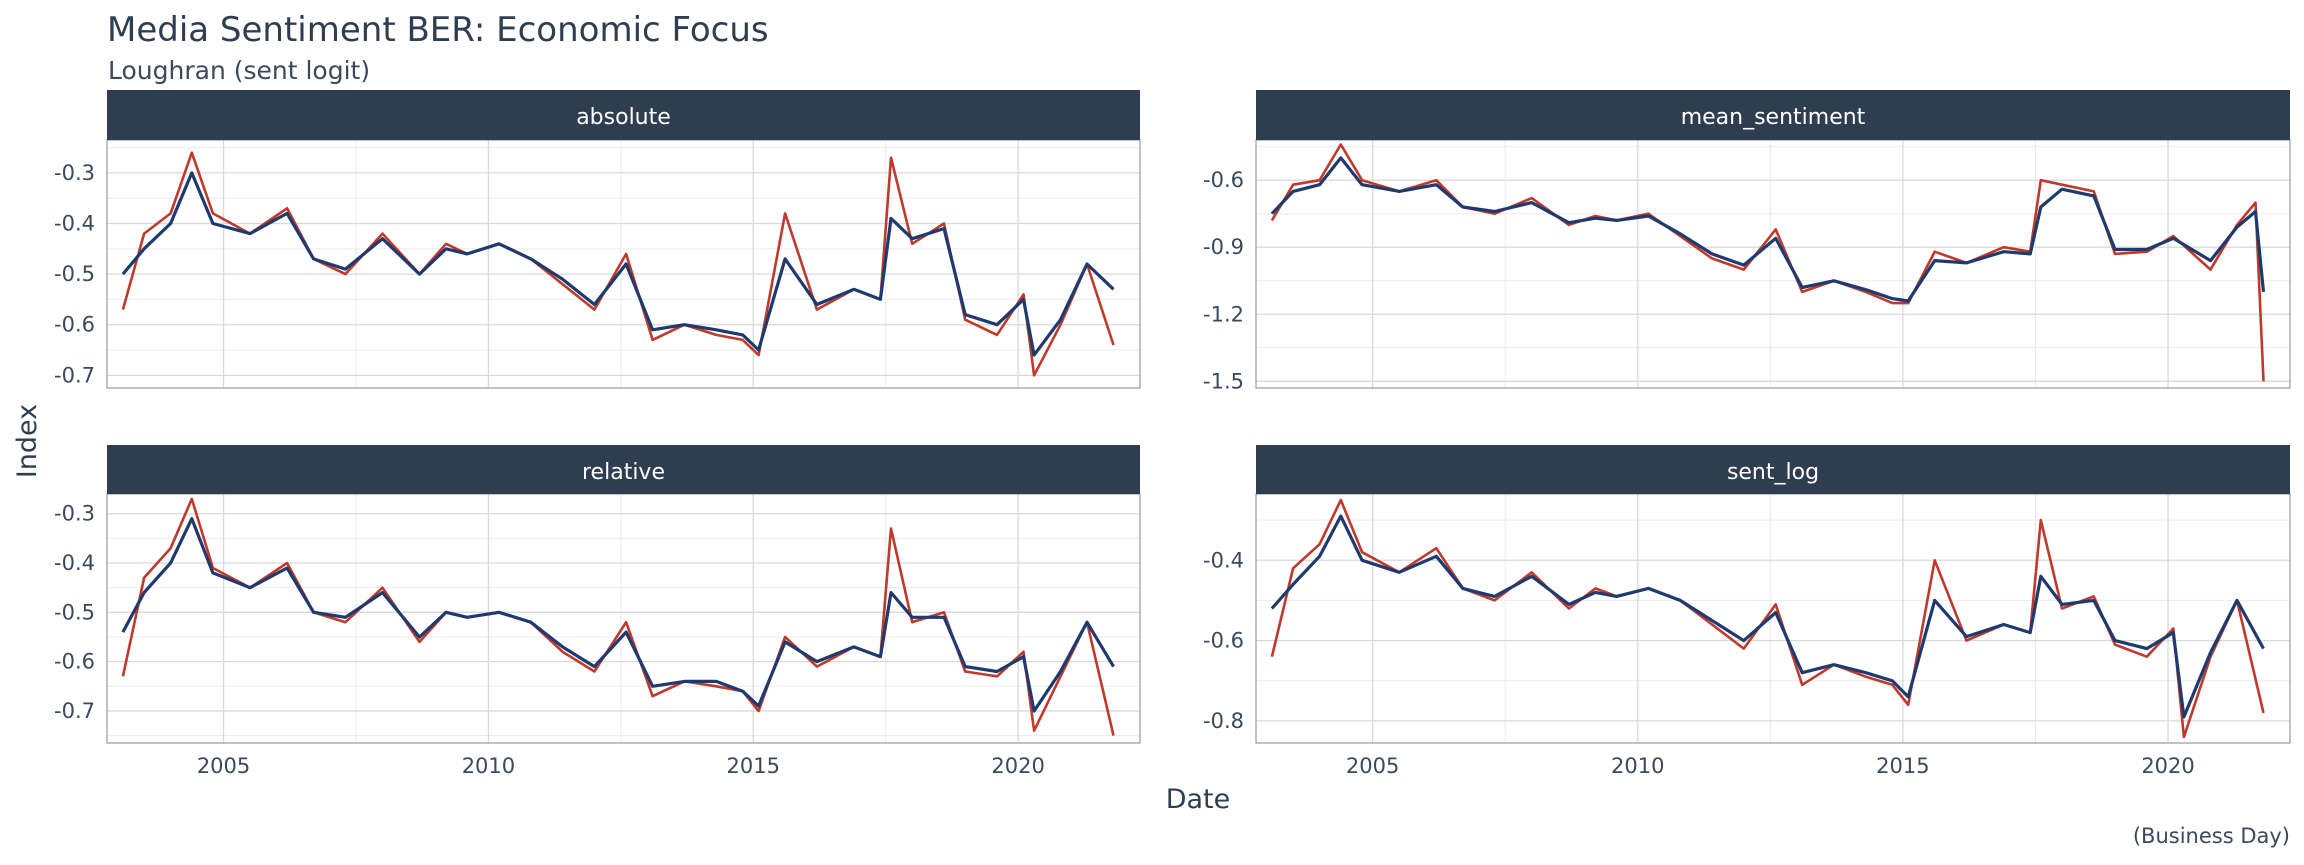 This screenshot has width=2304, height=865. I want to click on panel-mean-sentiment-series-1-line, so click(1767, 262).